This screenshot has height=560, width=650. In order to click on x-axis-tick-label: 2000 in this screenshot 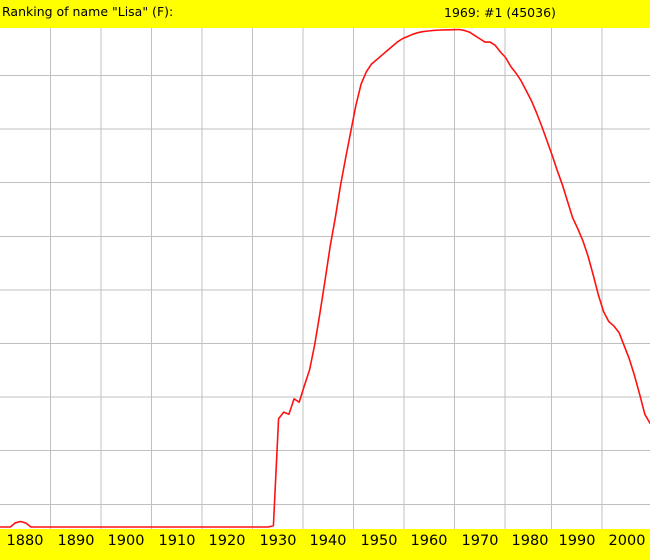, I will do `click(627, 541)`.